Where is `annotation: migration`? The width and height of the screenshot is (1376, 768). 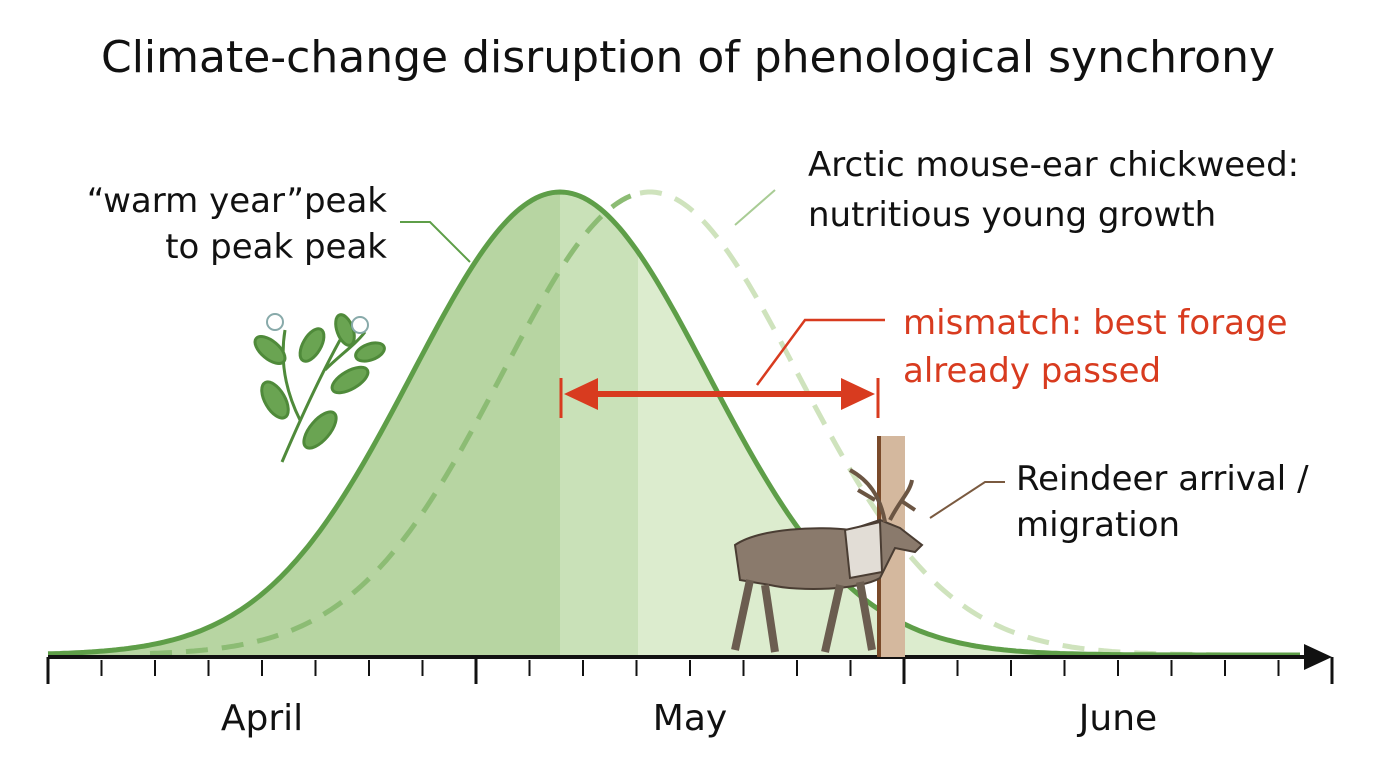
annotation: migration is located at coordinates (1098, 525).